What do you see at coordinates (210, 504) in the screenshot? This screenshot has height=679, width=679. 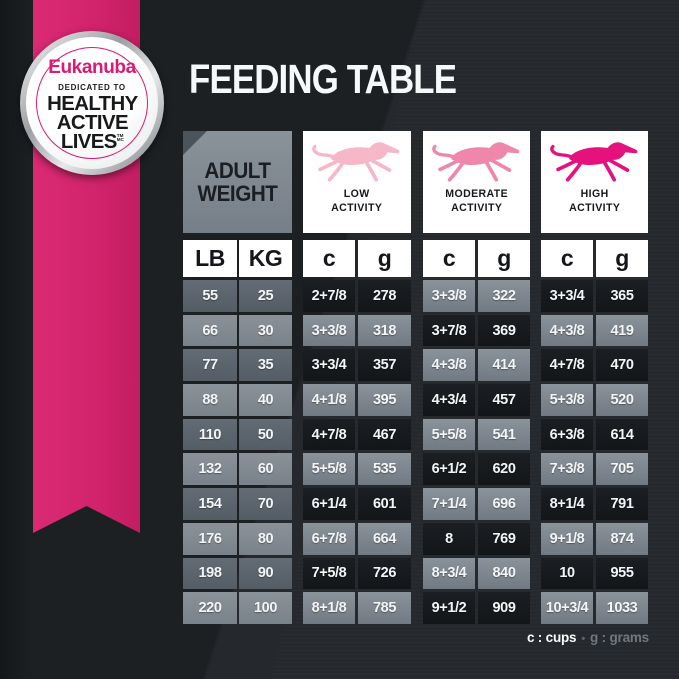 I see `table-cell: 154` at bounding box center [210, 504].